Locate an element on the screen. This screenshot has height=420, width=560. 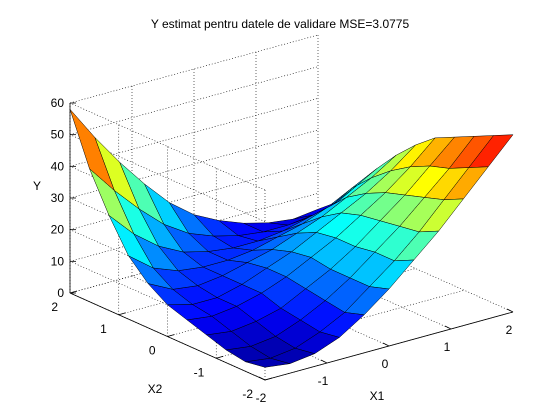
z-tick-label: 0 is located at coordinates (60, 293).